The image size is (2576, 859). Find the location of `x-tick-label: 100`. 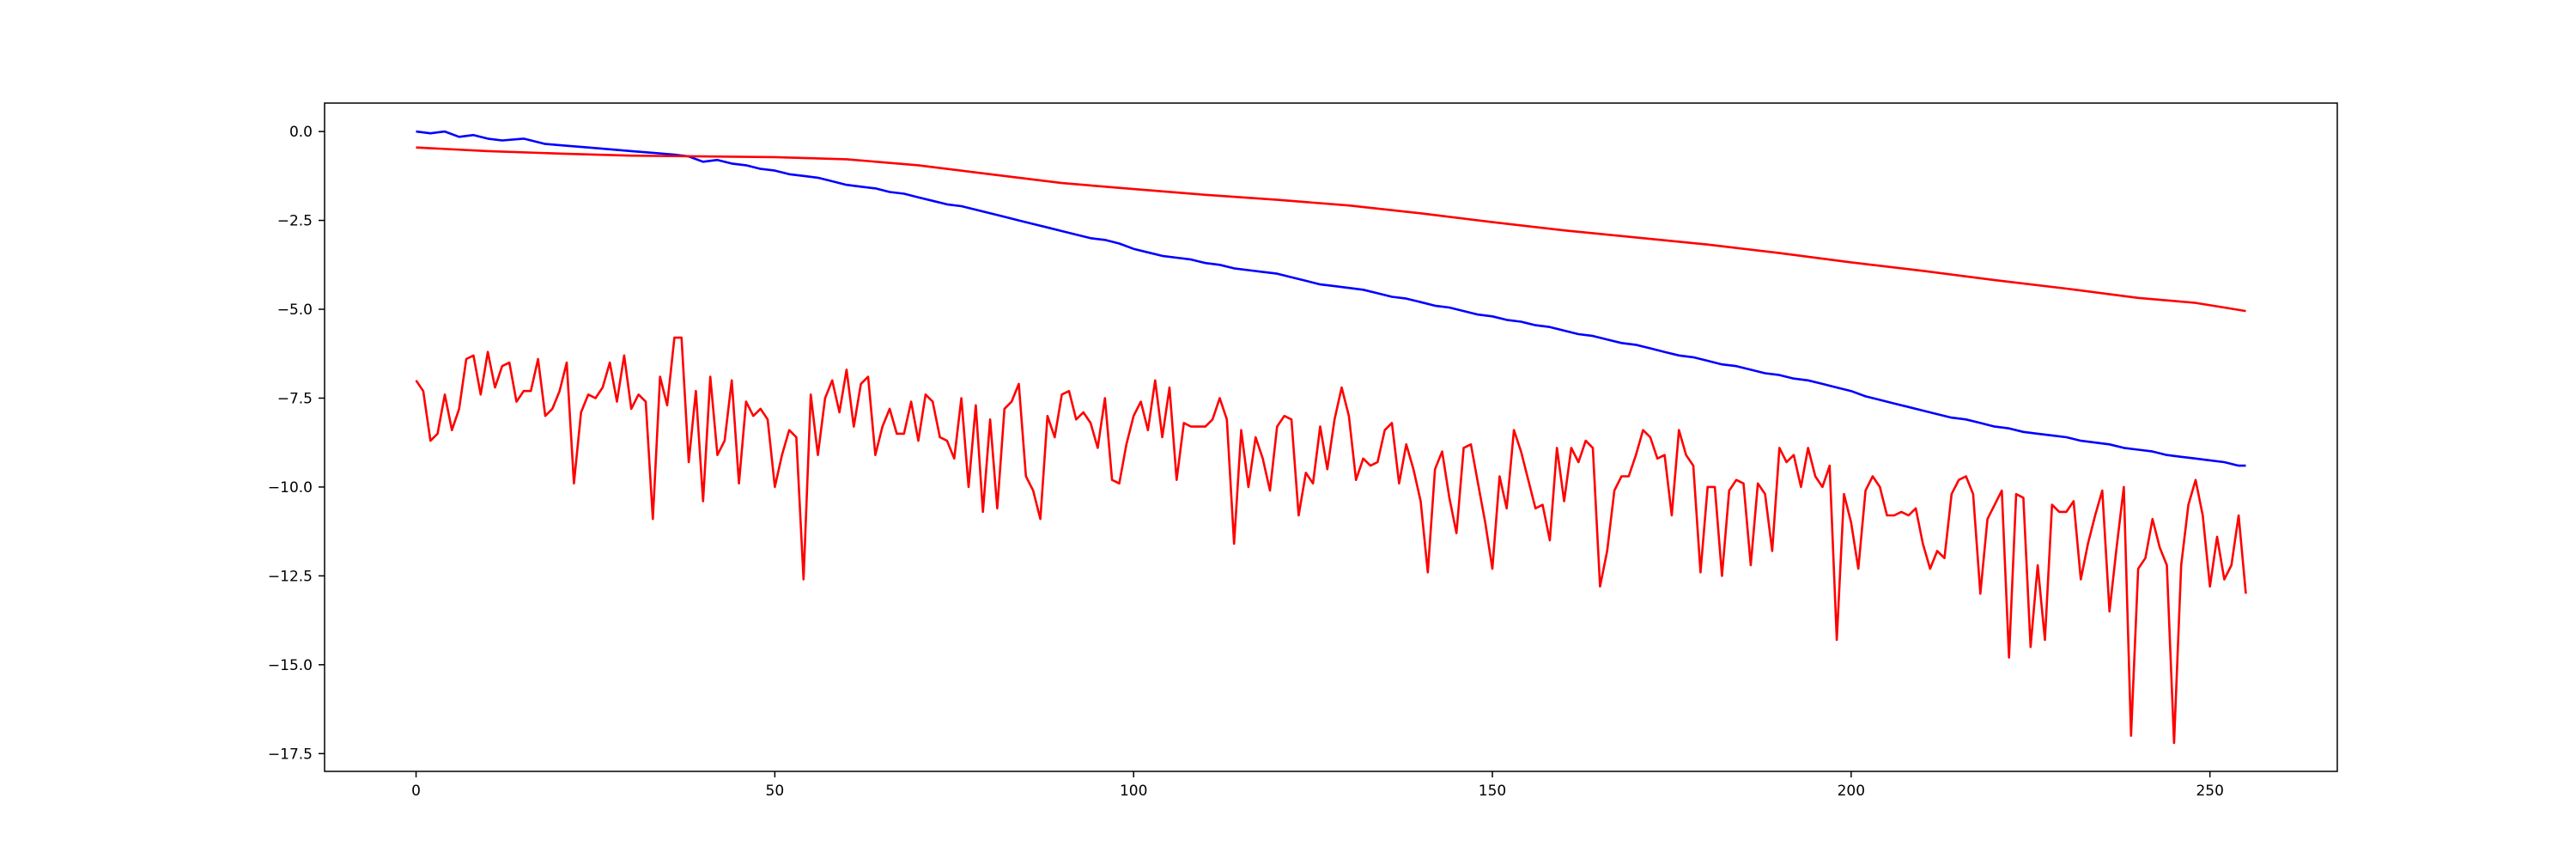

x-tick-label: 100 is located at coordinates (1133, 791).